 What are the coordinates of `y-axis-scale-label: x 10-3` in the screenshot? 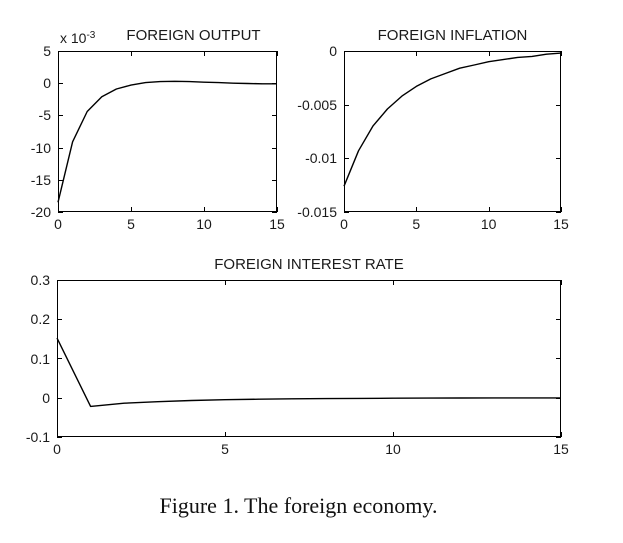 It's located at (77, 37).